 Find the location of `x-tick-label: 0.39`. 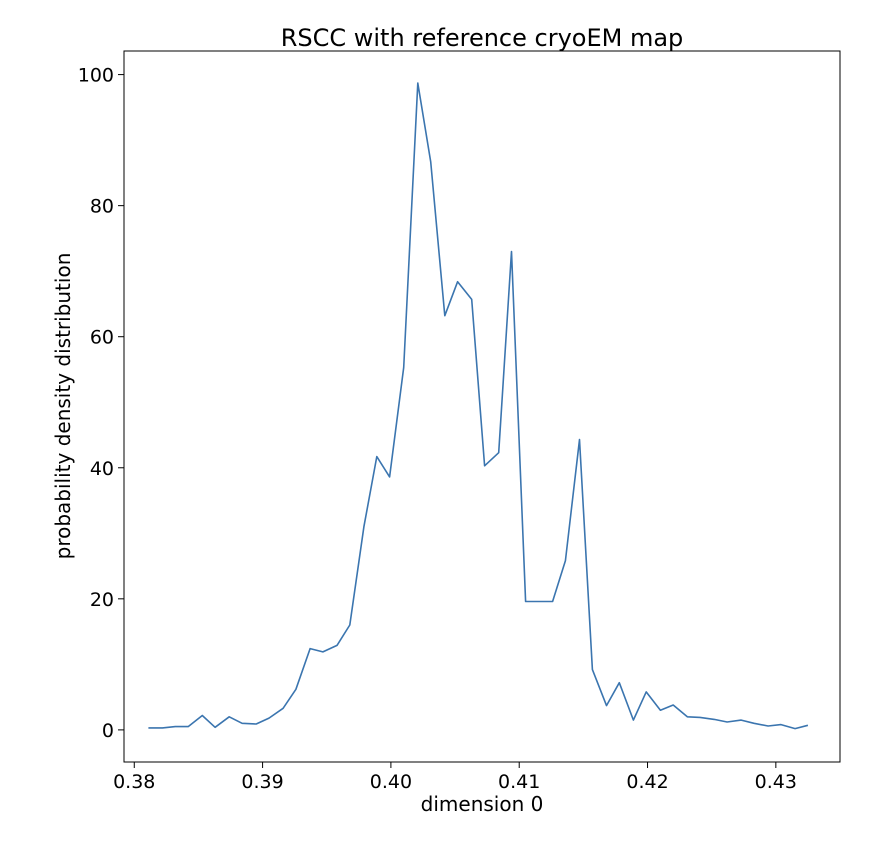

x-tick-label: 0.39 is located at coordinates (262, 782).